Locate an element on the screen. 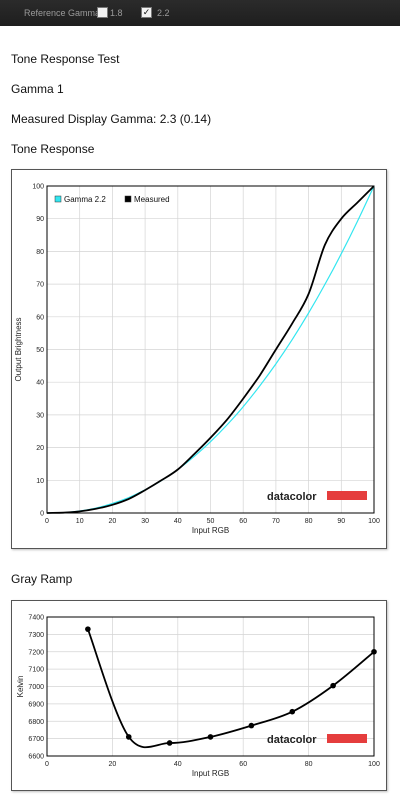  y-tick-label: 100 is located at coordinates (38, 187).